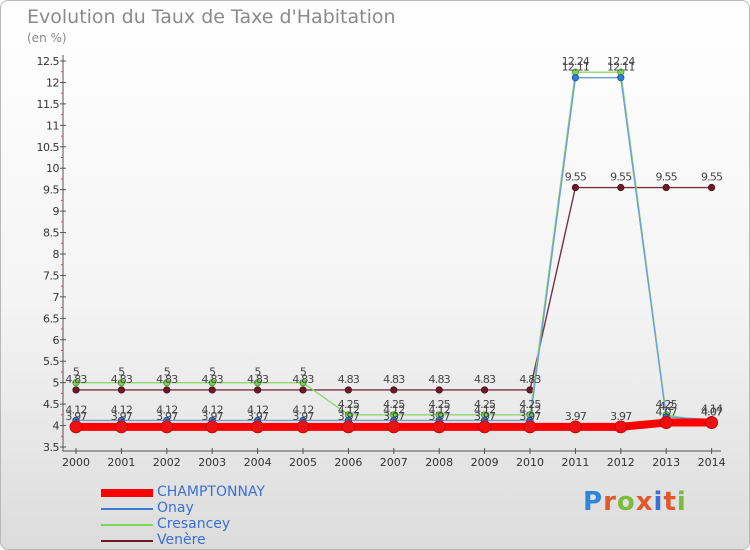 The image size is (750, 550). I want to click on logo-letter: r, so click(610, 502).